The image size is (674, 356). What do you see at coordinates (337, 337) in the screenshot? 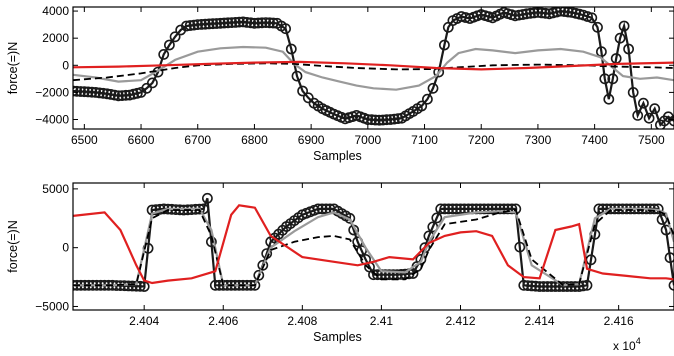
I see `bottom-x-axis-label: Samples` at bounding box center [337, 337].